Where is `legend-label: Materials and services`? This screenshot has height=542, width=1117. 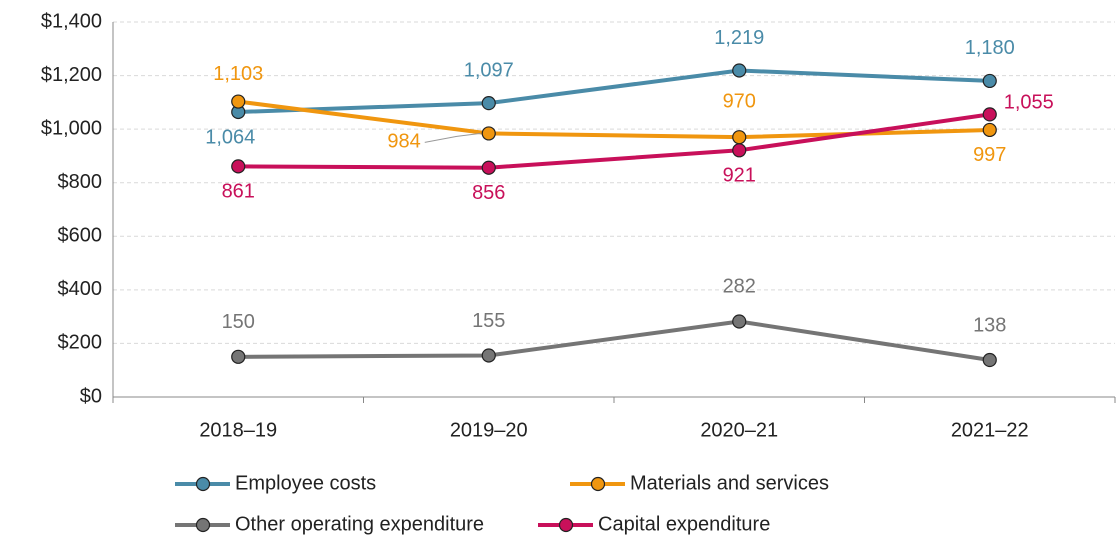 legend-label: Materials and services is located at coordinates (729, 483).